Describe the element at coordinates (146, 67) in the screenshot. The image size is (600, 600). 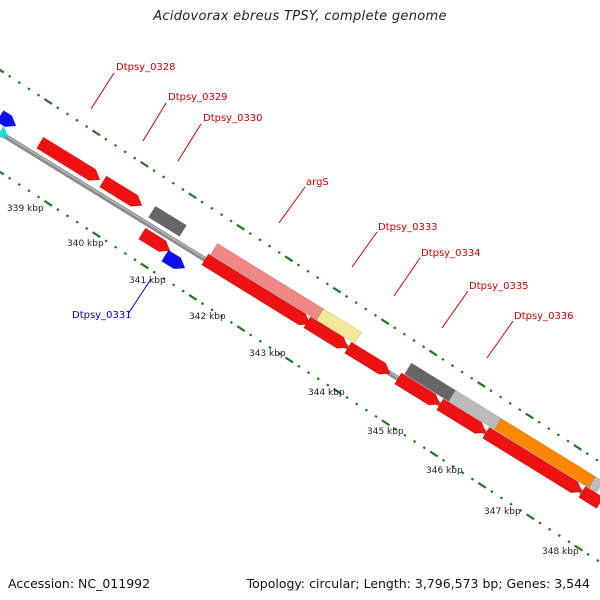
I see `gene-label-dtpsy-0328: Dtpsy_0328` at that location.